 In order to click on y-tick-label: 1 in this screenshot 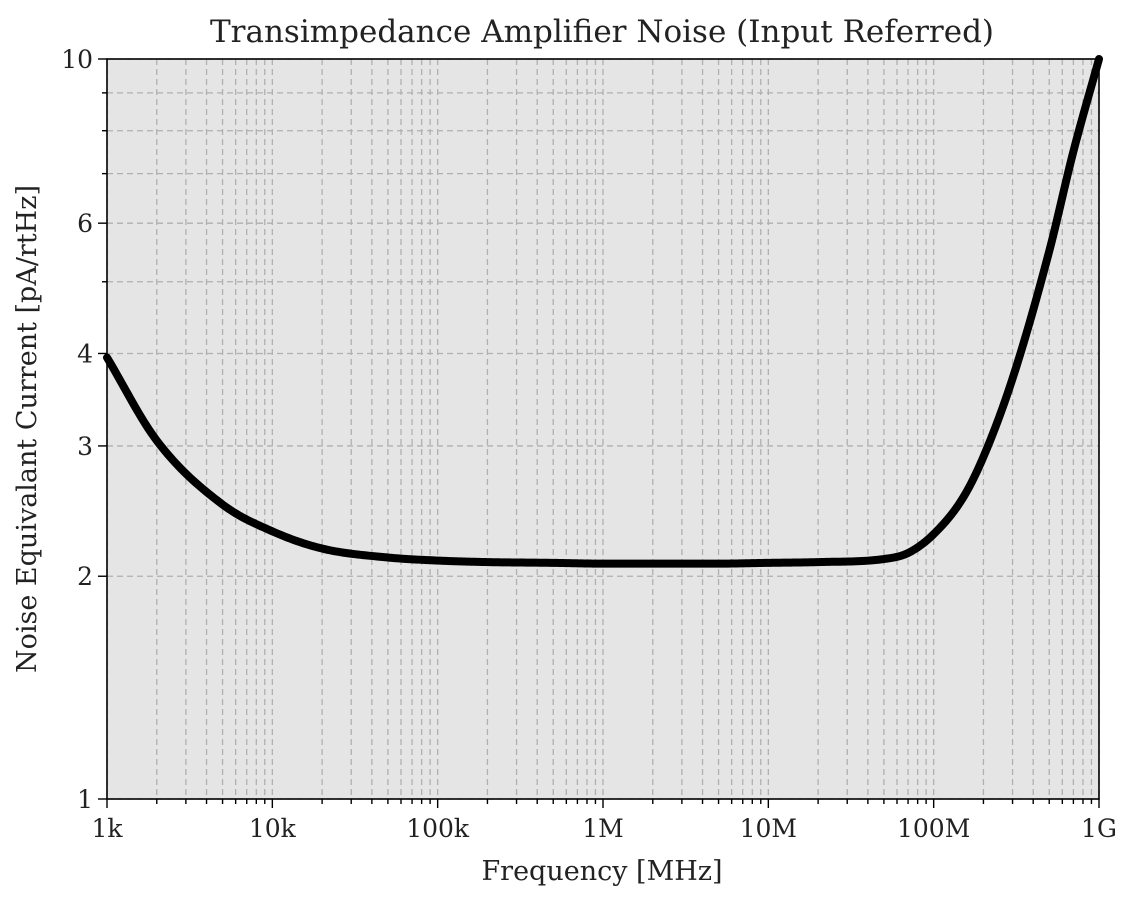, I will do `click(85, 799)`.